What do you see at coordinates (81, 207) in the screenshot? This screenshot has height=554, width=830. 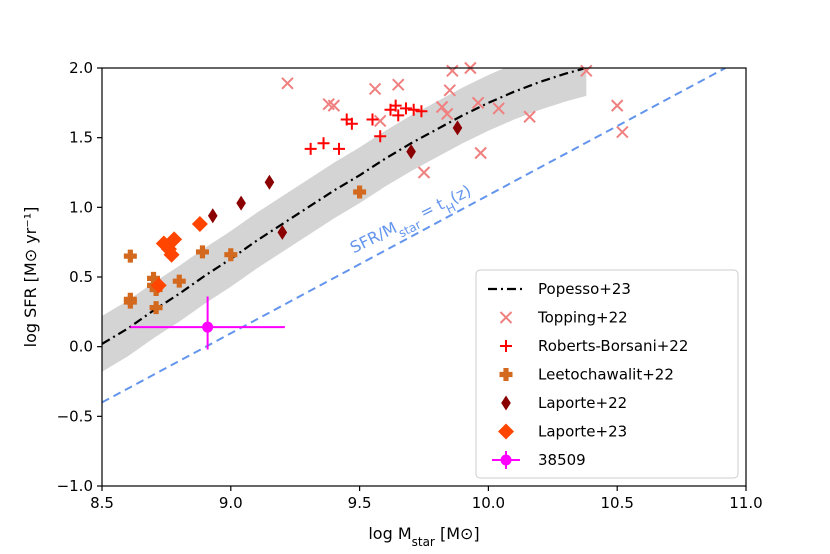 I see `y-tick-label: 1.0` at bounding box center [81, 207].